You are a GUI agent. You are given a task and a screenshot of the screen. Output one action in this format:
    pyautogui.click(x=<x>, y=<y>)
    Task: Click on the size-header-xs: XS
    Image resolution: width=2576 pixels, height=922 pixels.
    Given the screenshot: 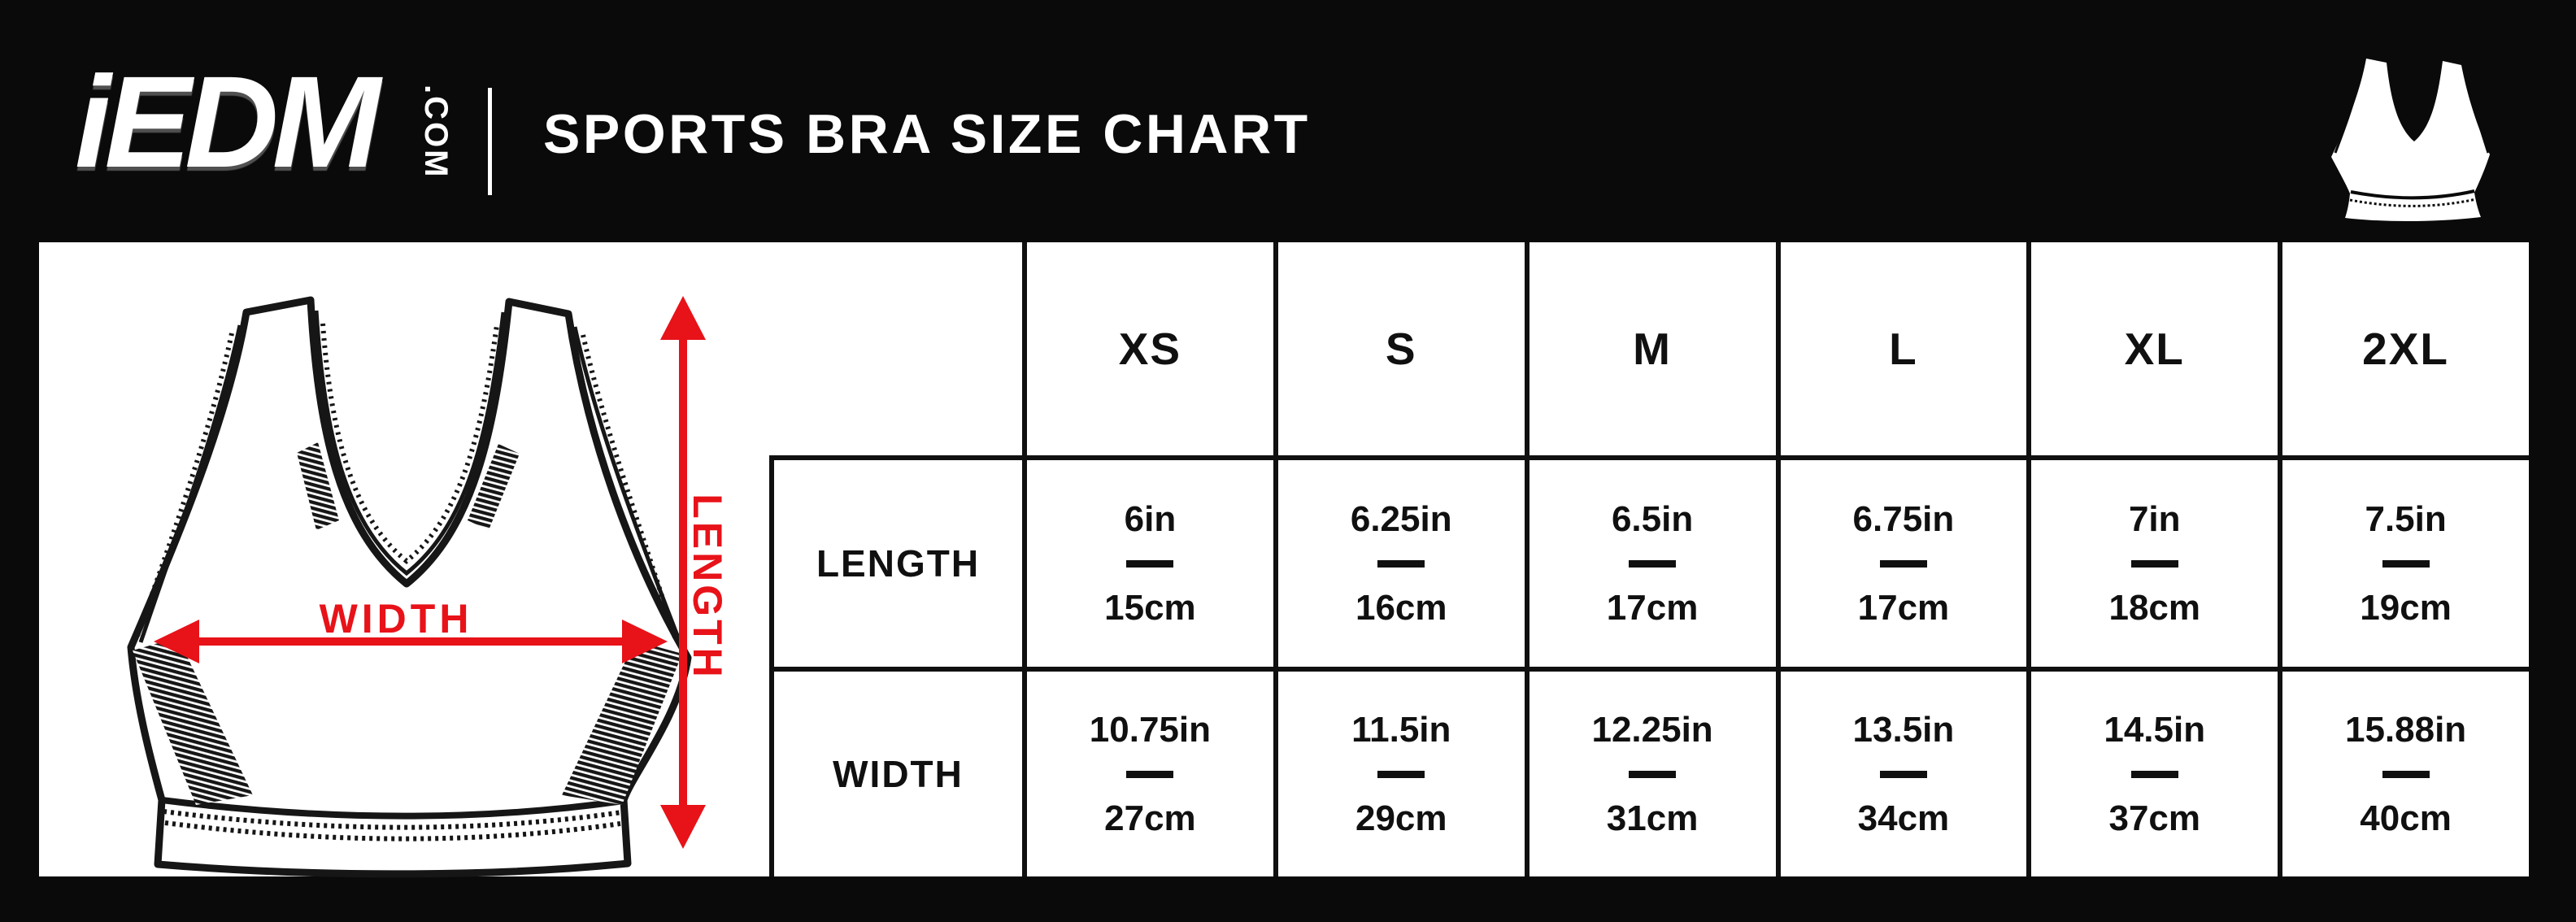 What is the action you would take?
    pyautogui.click(x=1148, y=348)
    